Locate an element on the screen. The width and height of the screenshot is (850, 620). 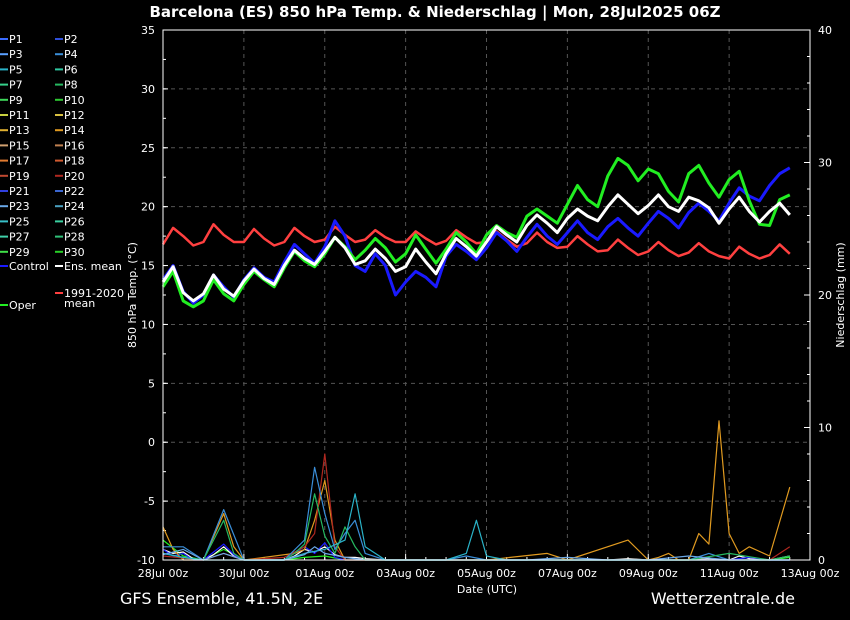
y-axis-left-label: 850 hPa Temp. (°C) is located at coordinates (132, 295).